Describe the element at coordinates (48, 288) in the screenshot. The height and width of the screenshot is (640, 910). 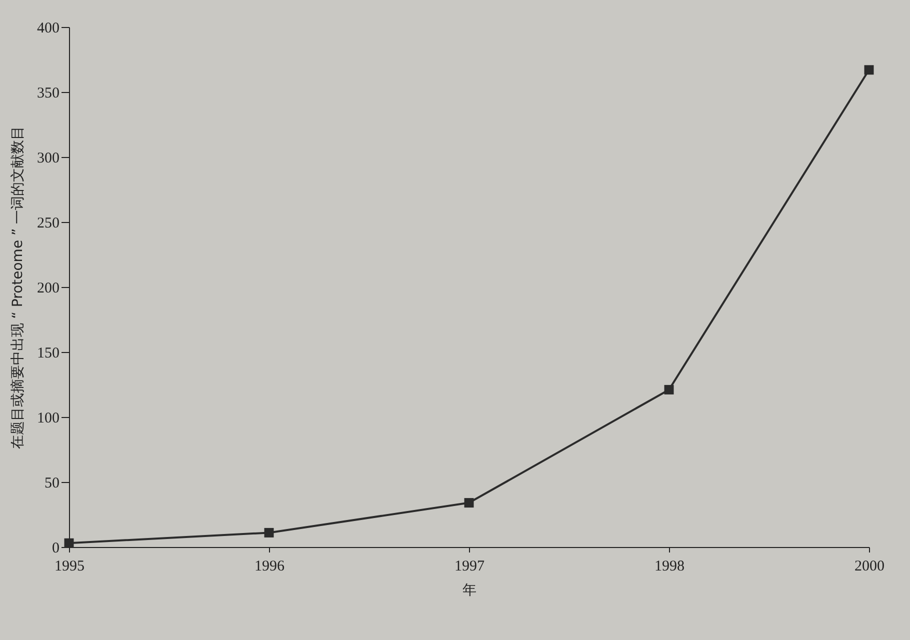
I see `y-tick-label: 200` at that location.